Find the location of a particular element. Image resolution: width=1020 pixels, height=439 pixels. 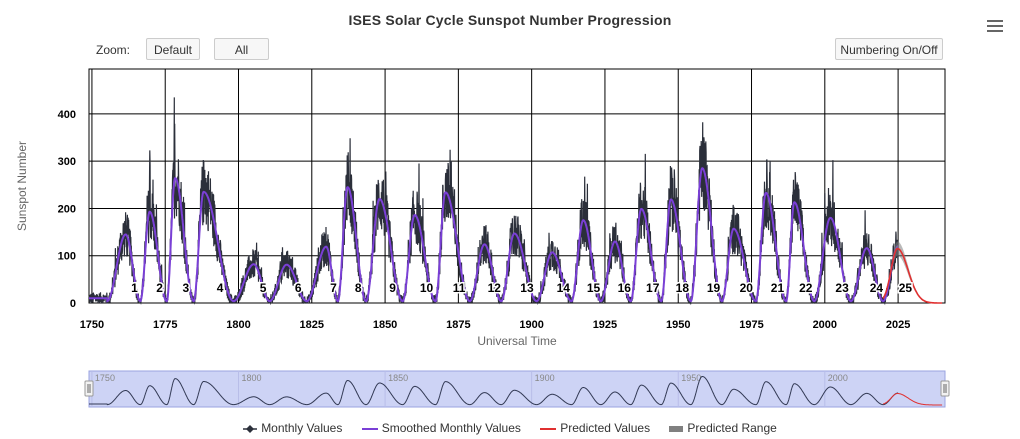

legend-label-predicted: Predicted Values is located at coordinates (605, 428).